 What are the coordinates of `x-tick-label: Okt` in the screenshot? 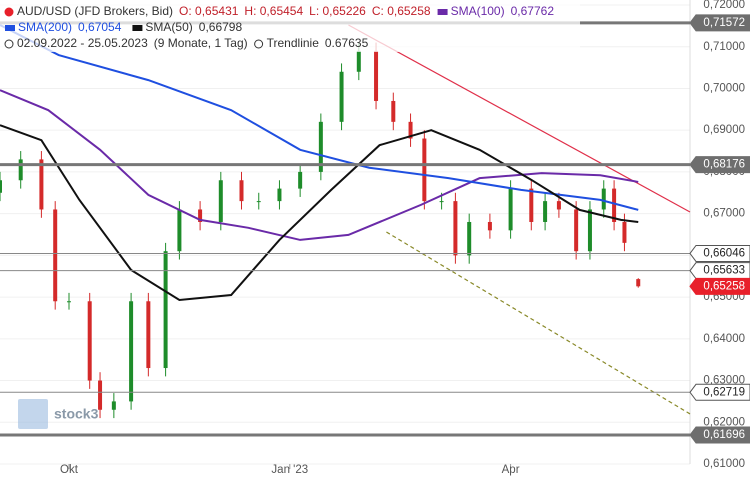 It's located at (69, 470).